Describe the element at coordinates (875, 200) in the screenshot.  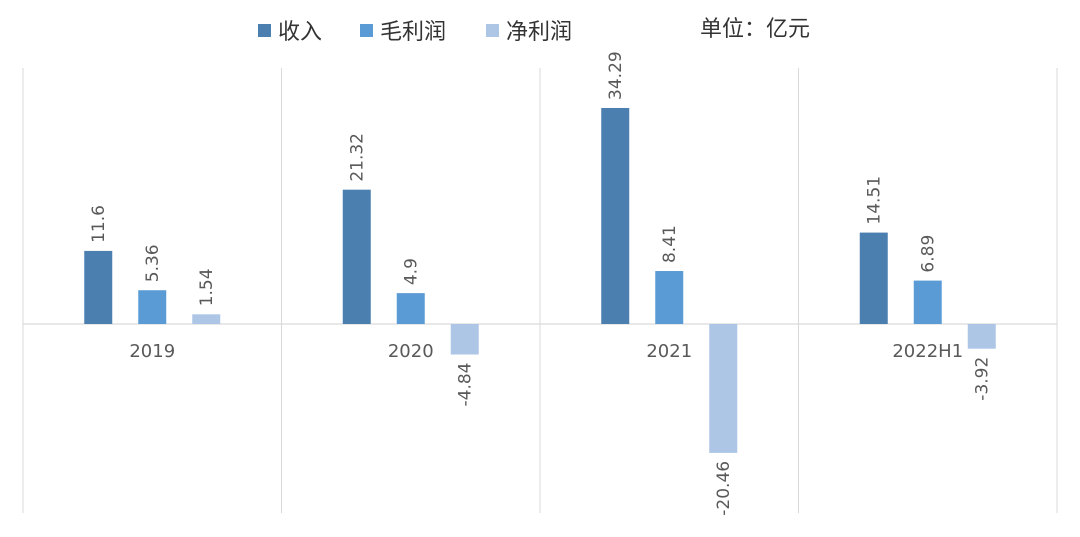
I see `data-label: 14.51` at that location.